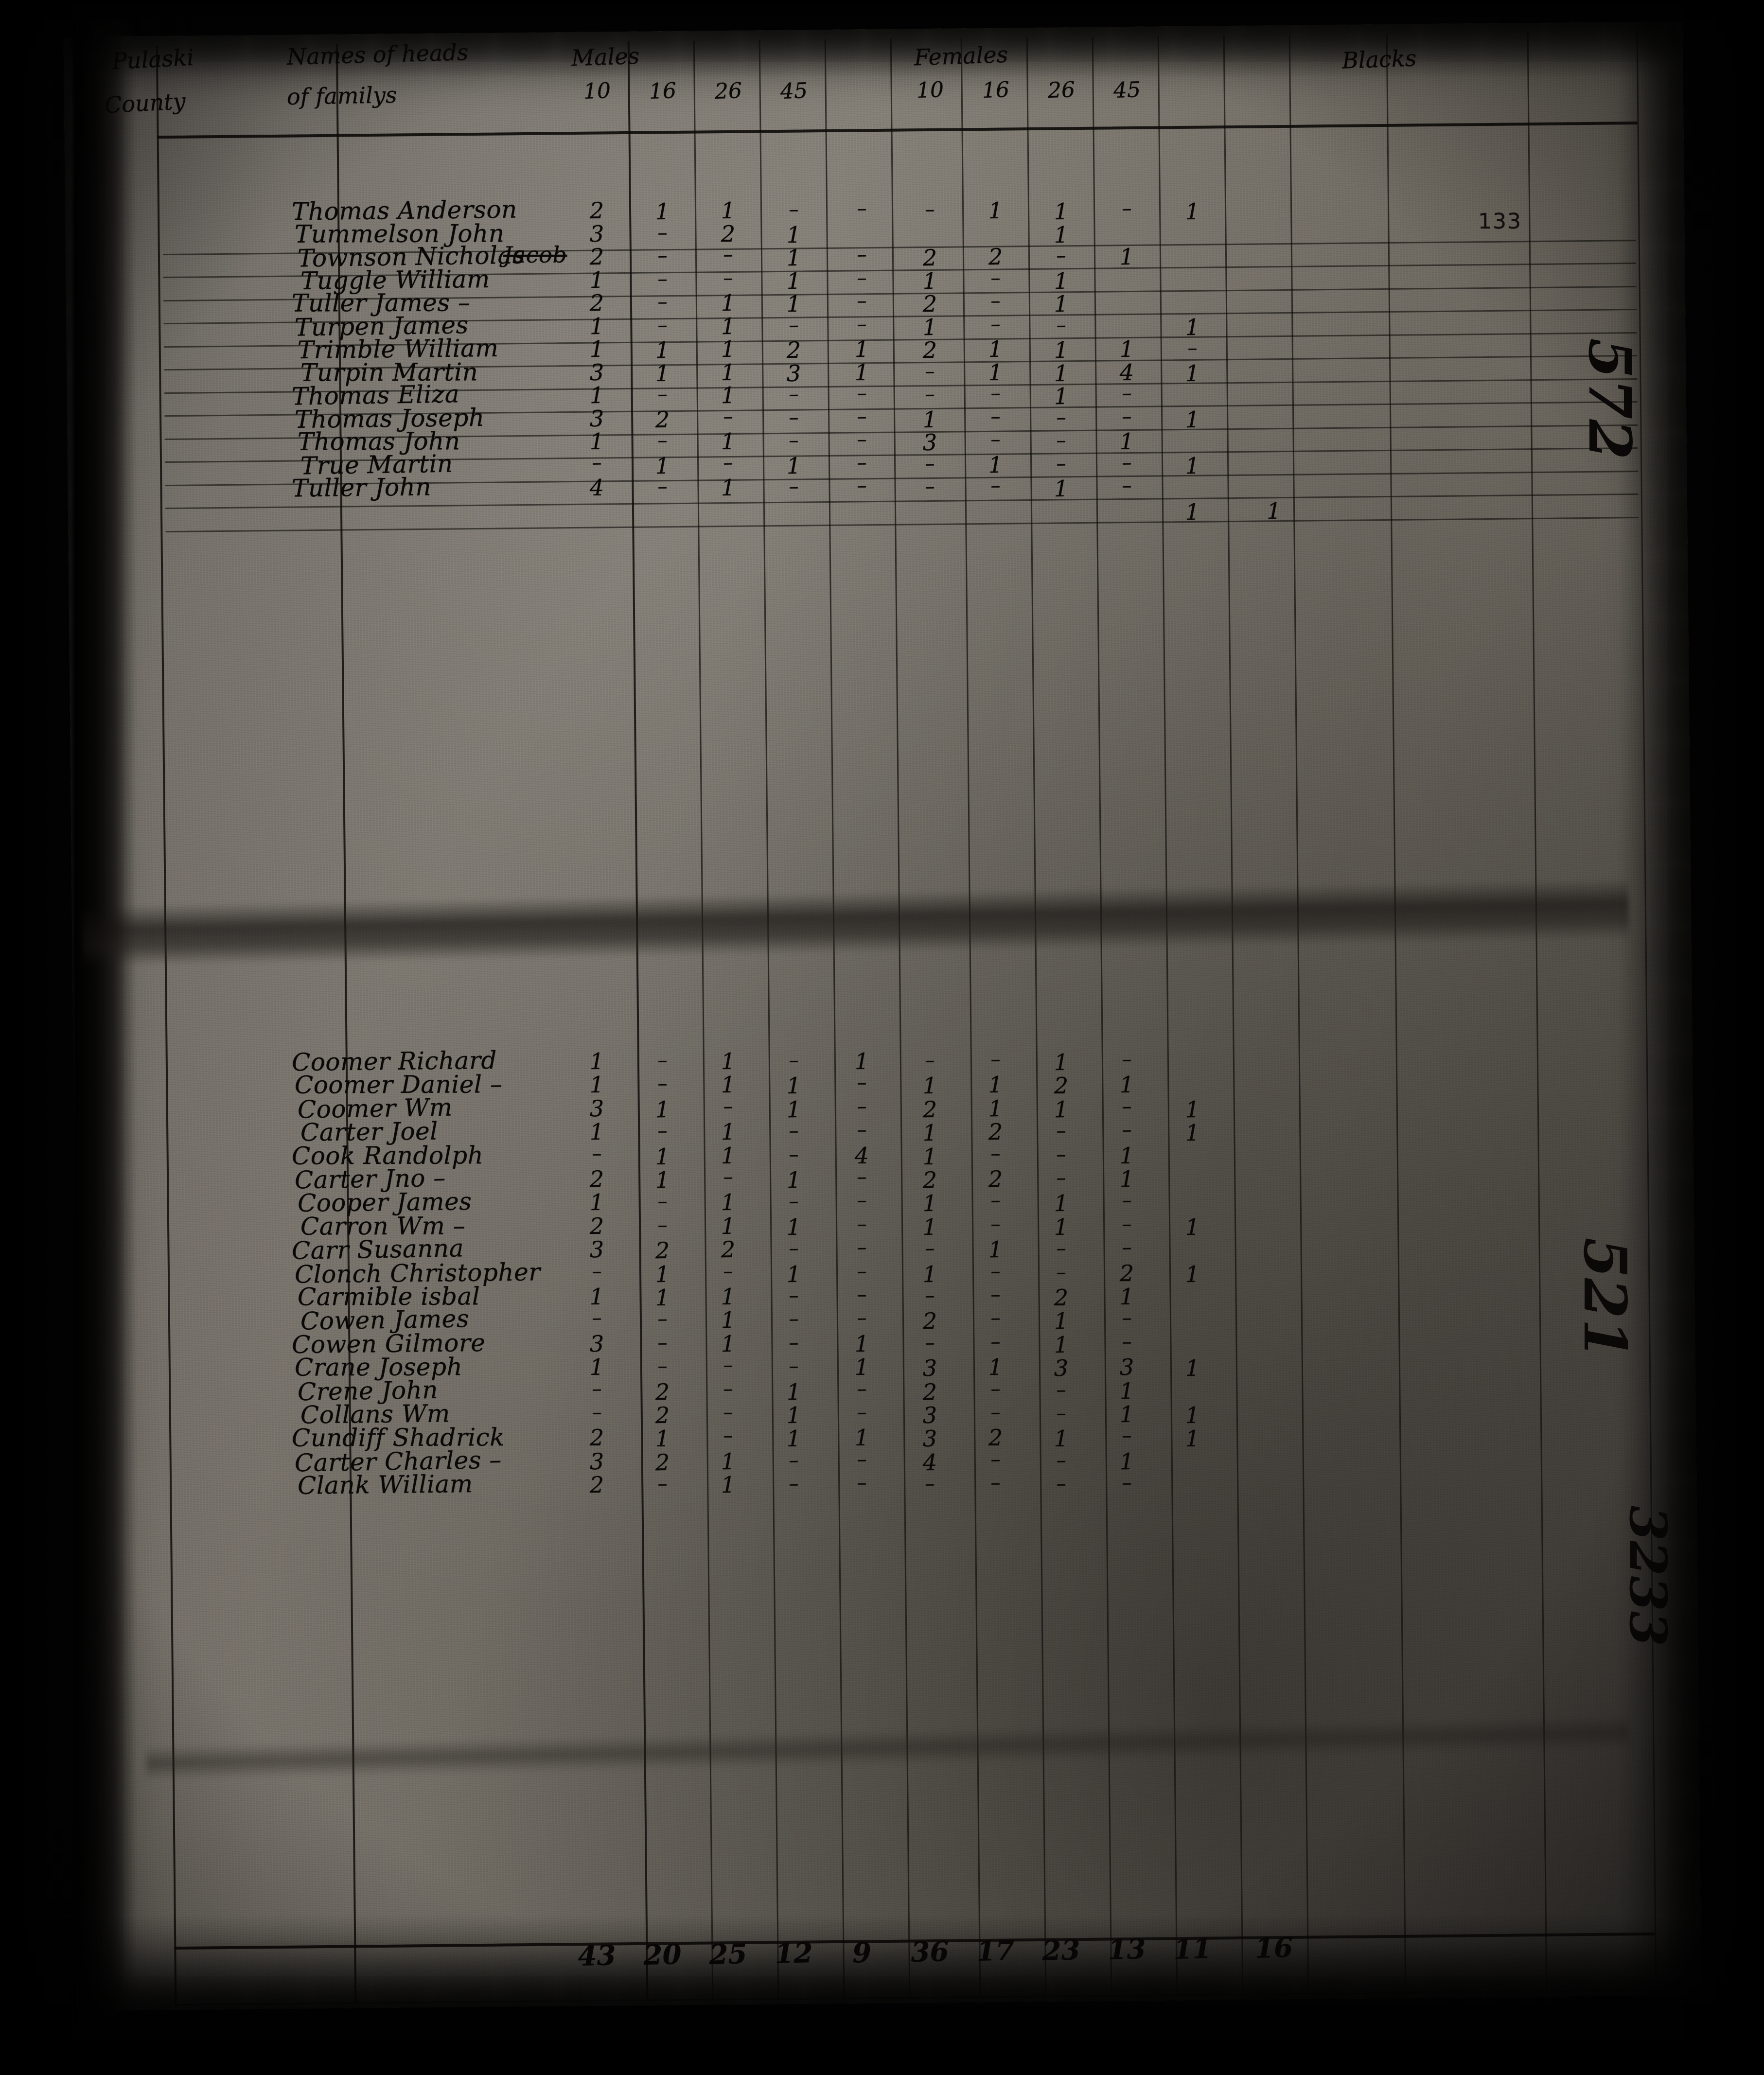 This screenshot has width=1764, height=2075. What do you see at coordinates (1193, 1949) in the screenshot?
I see `column-total: 11` at bounding box center [1193, 1949].